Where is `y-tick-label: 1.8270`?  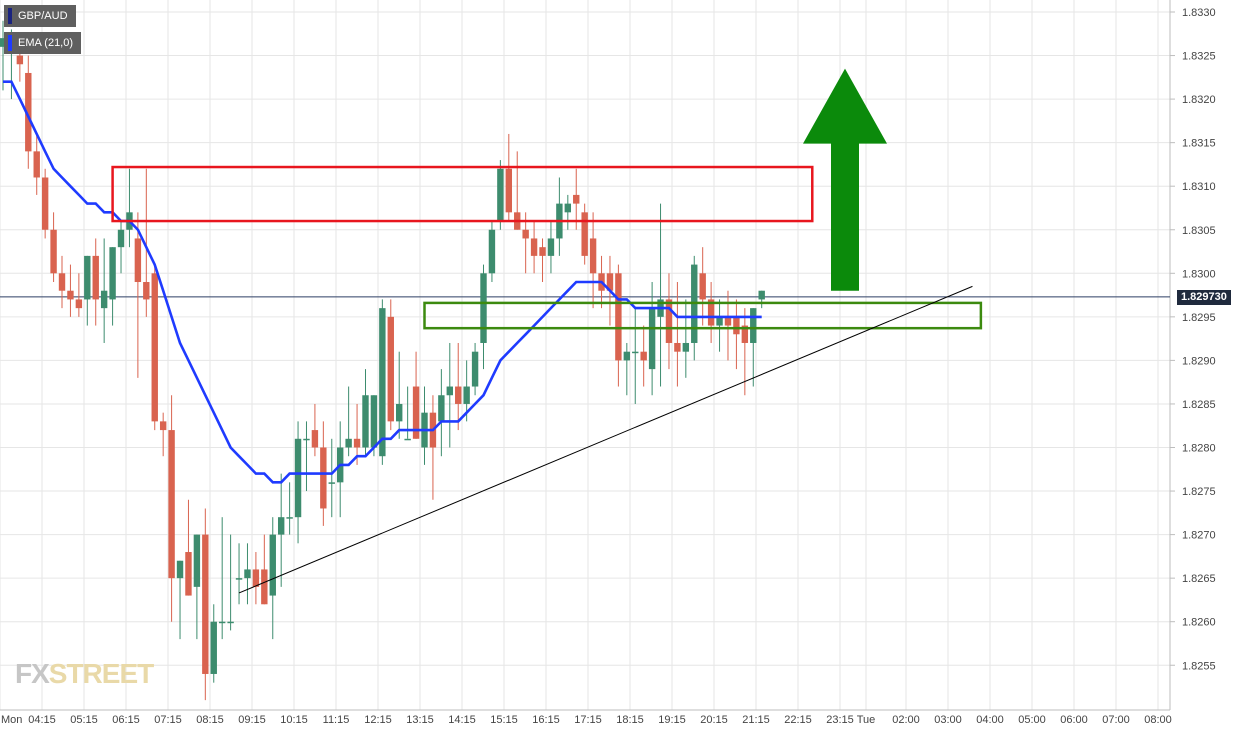
y-tick-label: 1.8270 is located at coordinates (1199, 536).